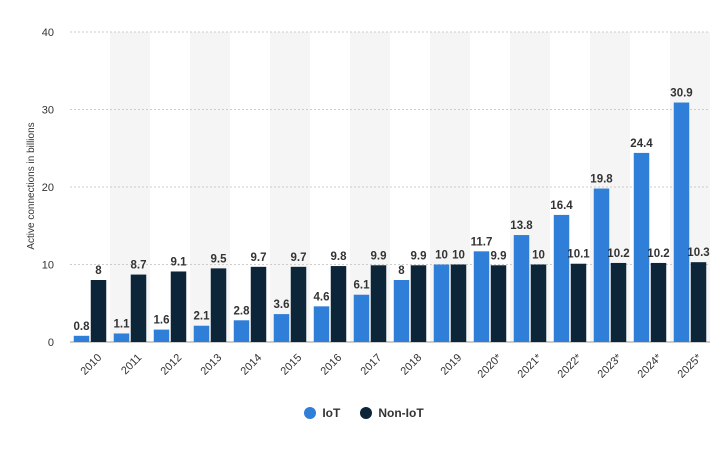 The height and width of the screenshot is (456, 728). What do you see at coordinates (98, 271) in the screenshot?
I see `data-label-non-iot: 8` at bounding box center [98, 271].